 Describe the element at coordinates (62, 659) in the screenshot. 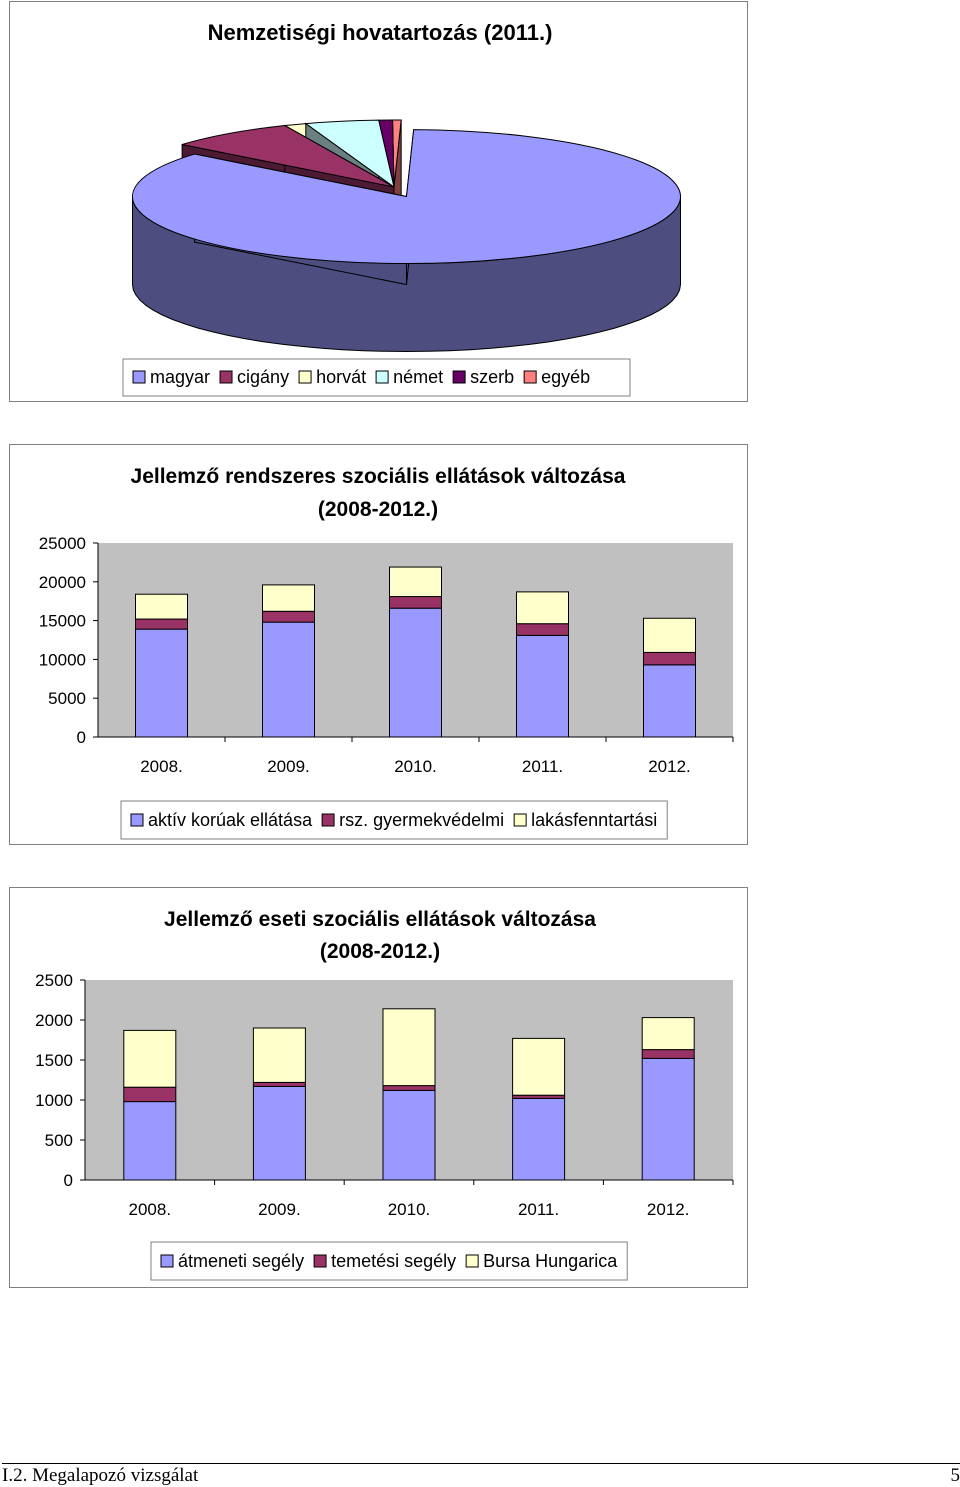

I see `bar1-y-tick-label: 10000` at that location.